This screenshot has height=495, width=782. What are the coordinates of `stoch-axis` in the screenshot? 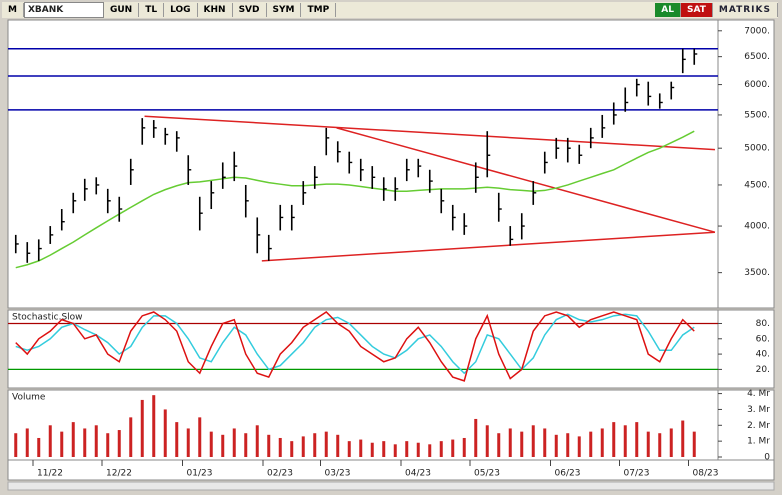 It's located at (746, 349).